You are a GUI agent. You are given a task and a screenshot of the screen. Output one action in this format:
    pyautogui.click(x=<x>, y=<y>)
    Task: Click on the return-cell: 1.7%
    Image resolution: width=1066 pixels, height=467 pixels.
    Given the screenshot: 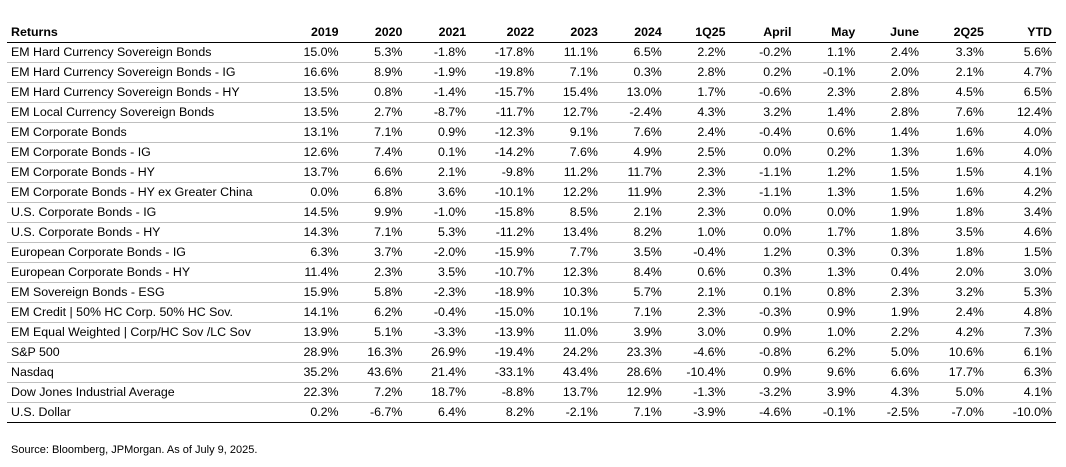 What is the action you would take?
    pyautogui.click(x=697, y=92)
    